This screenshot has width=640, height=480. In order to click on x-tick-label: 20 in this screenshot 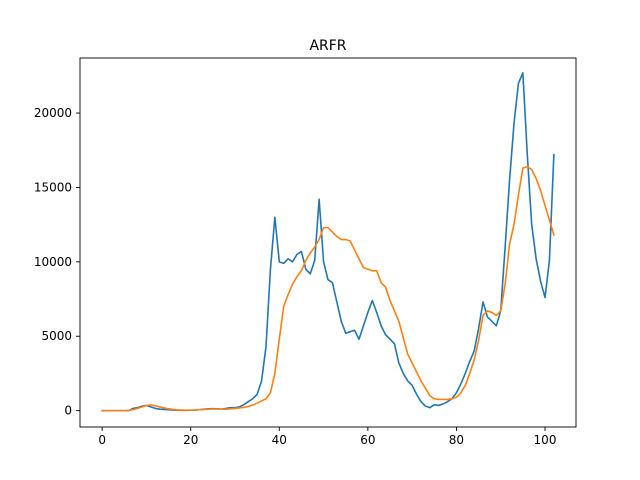, I will do `click(190, 440)`.